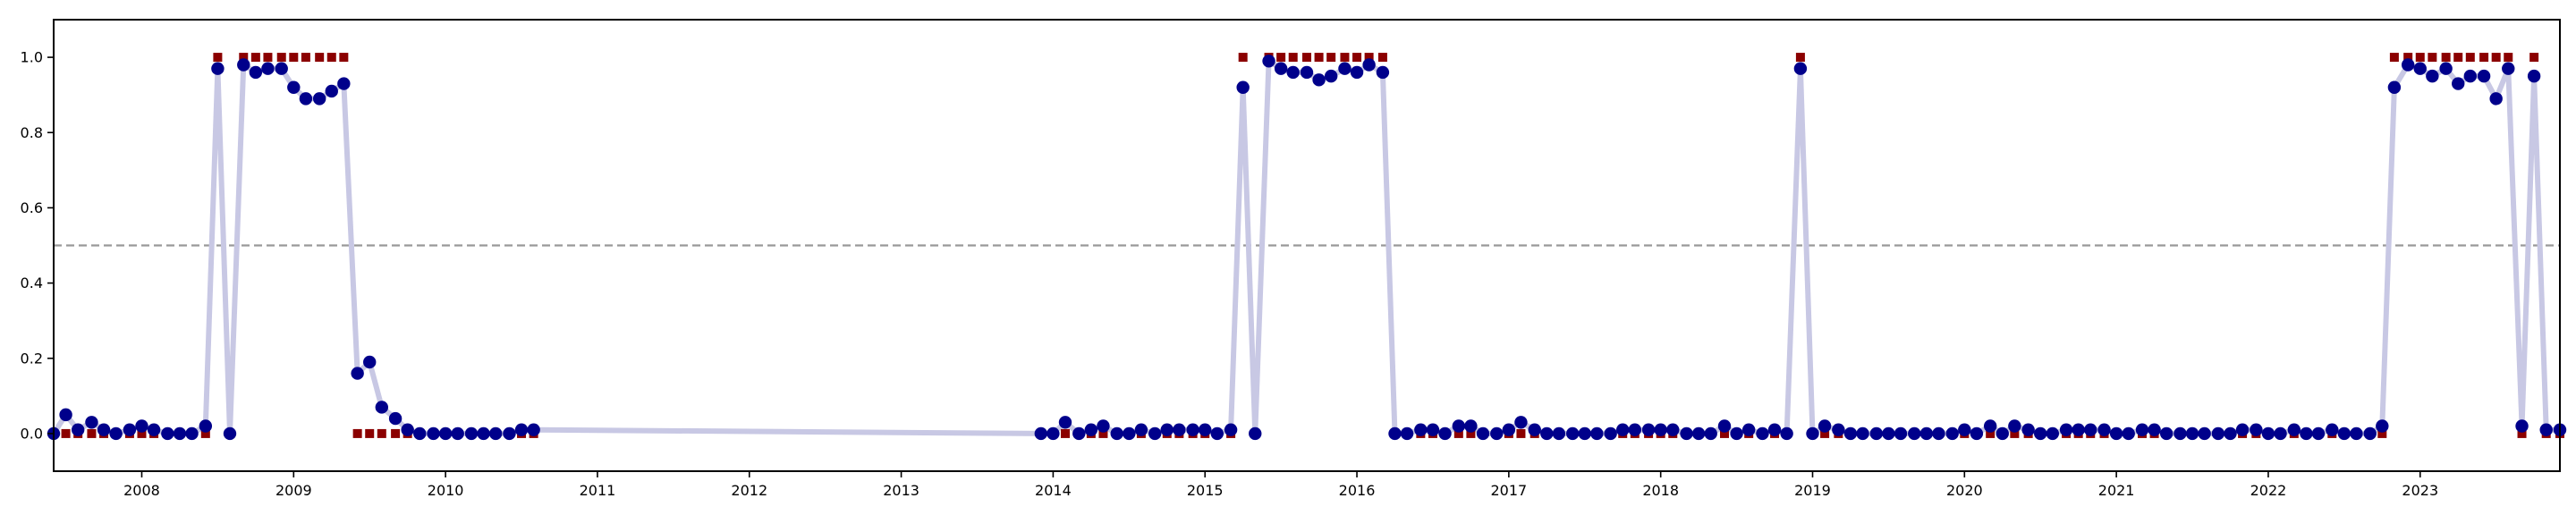 This screenshot has height=515, width=2576. Describe the element at coordinates (141, 490) in the screenshot. I see `x-tick-label: 2008` at that location.